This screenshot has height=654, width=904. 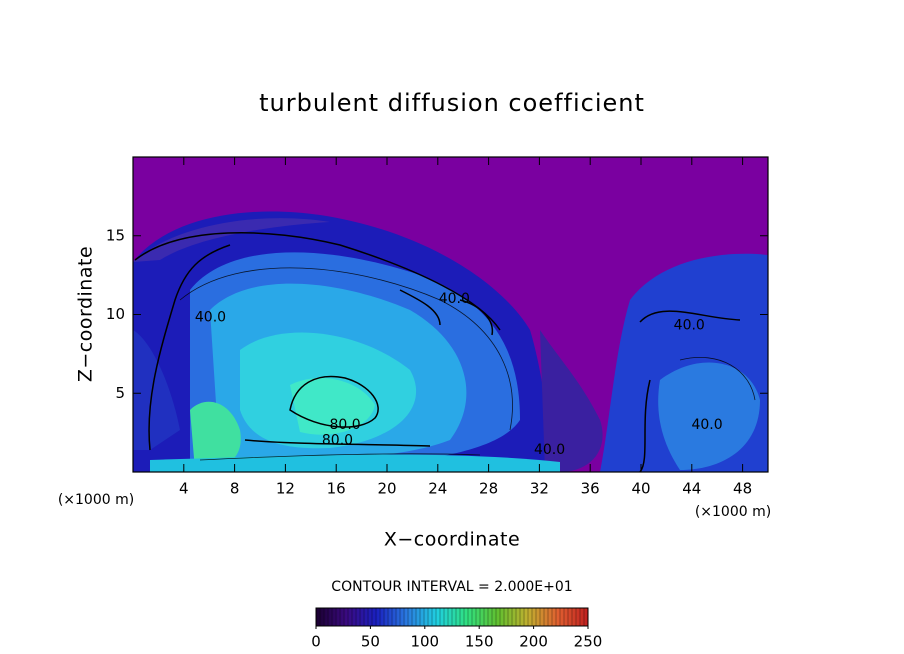 What do you see at coordinates (235, 489) in the screenshot?
I see `x-tick-label: 8` at bounding box center [235, 489].